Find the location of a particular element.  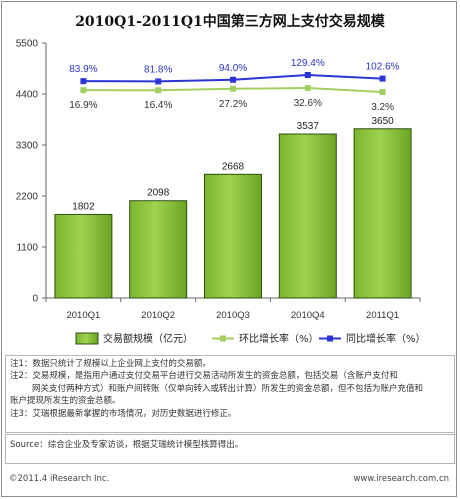

y-tick-label: 3300 is located at coordinates (27, 146).